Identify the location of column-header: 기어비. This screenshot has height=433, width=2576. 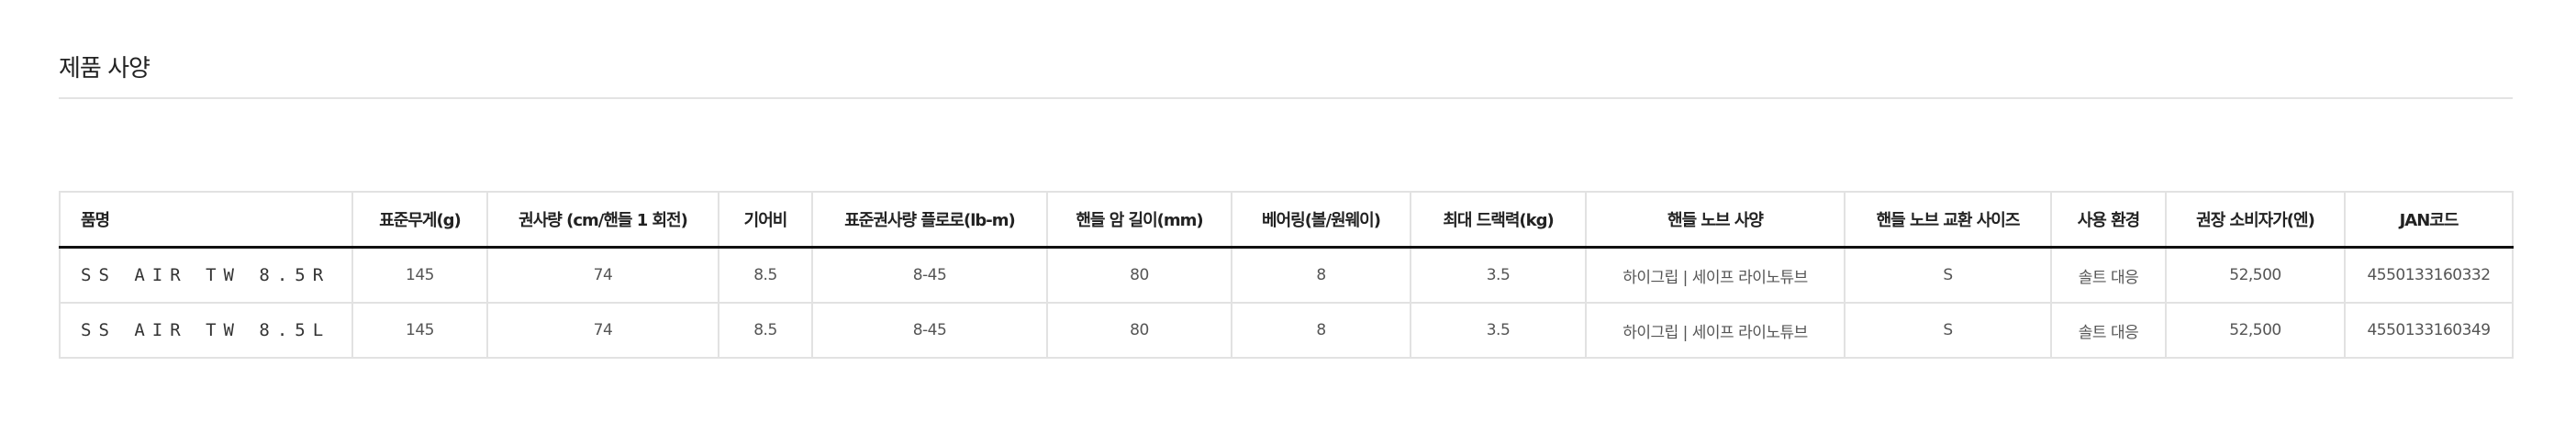
(765, 220).